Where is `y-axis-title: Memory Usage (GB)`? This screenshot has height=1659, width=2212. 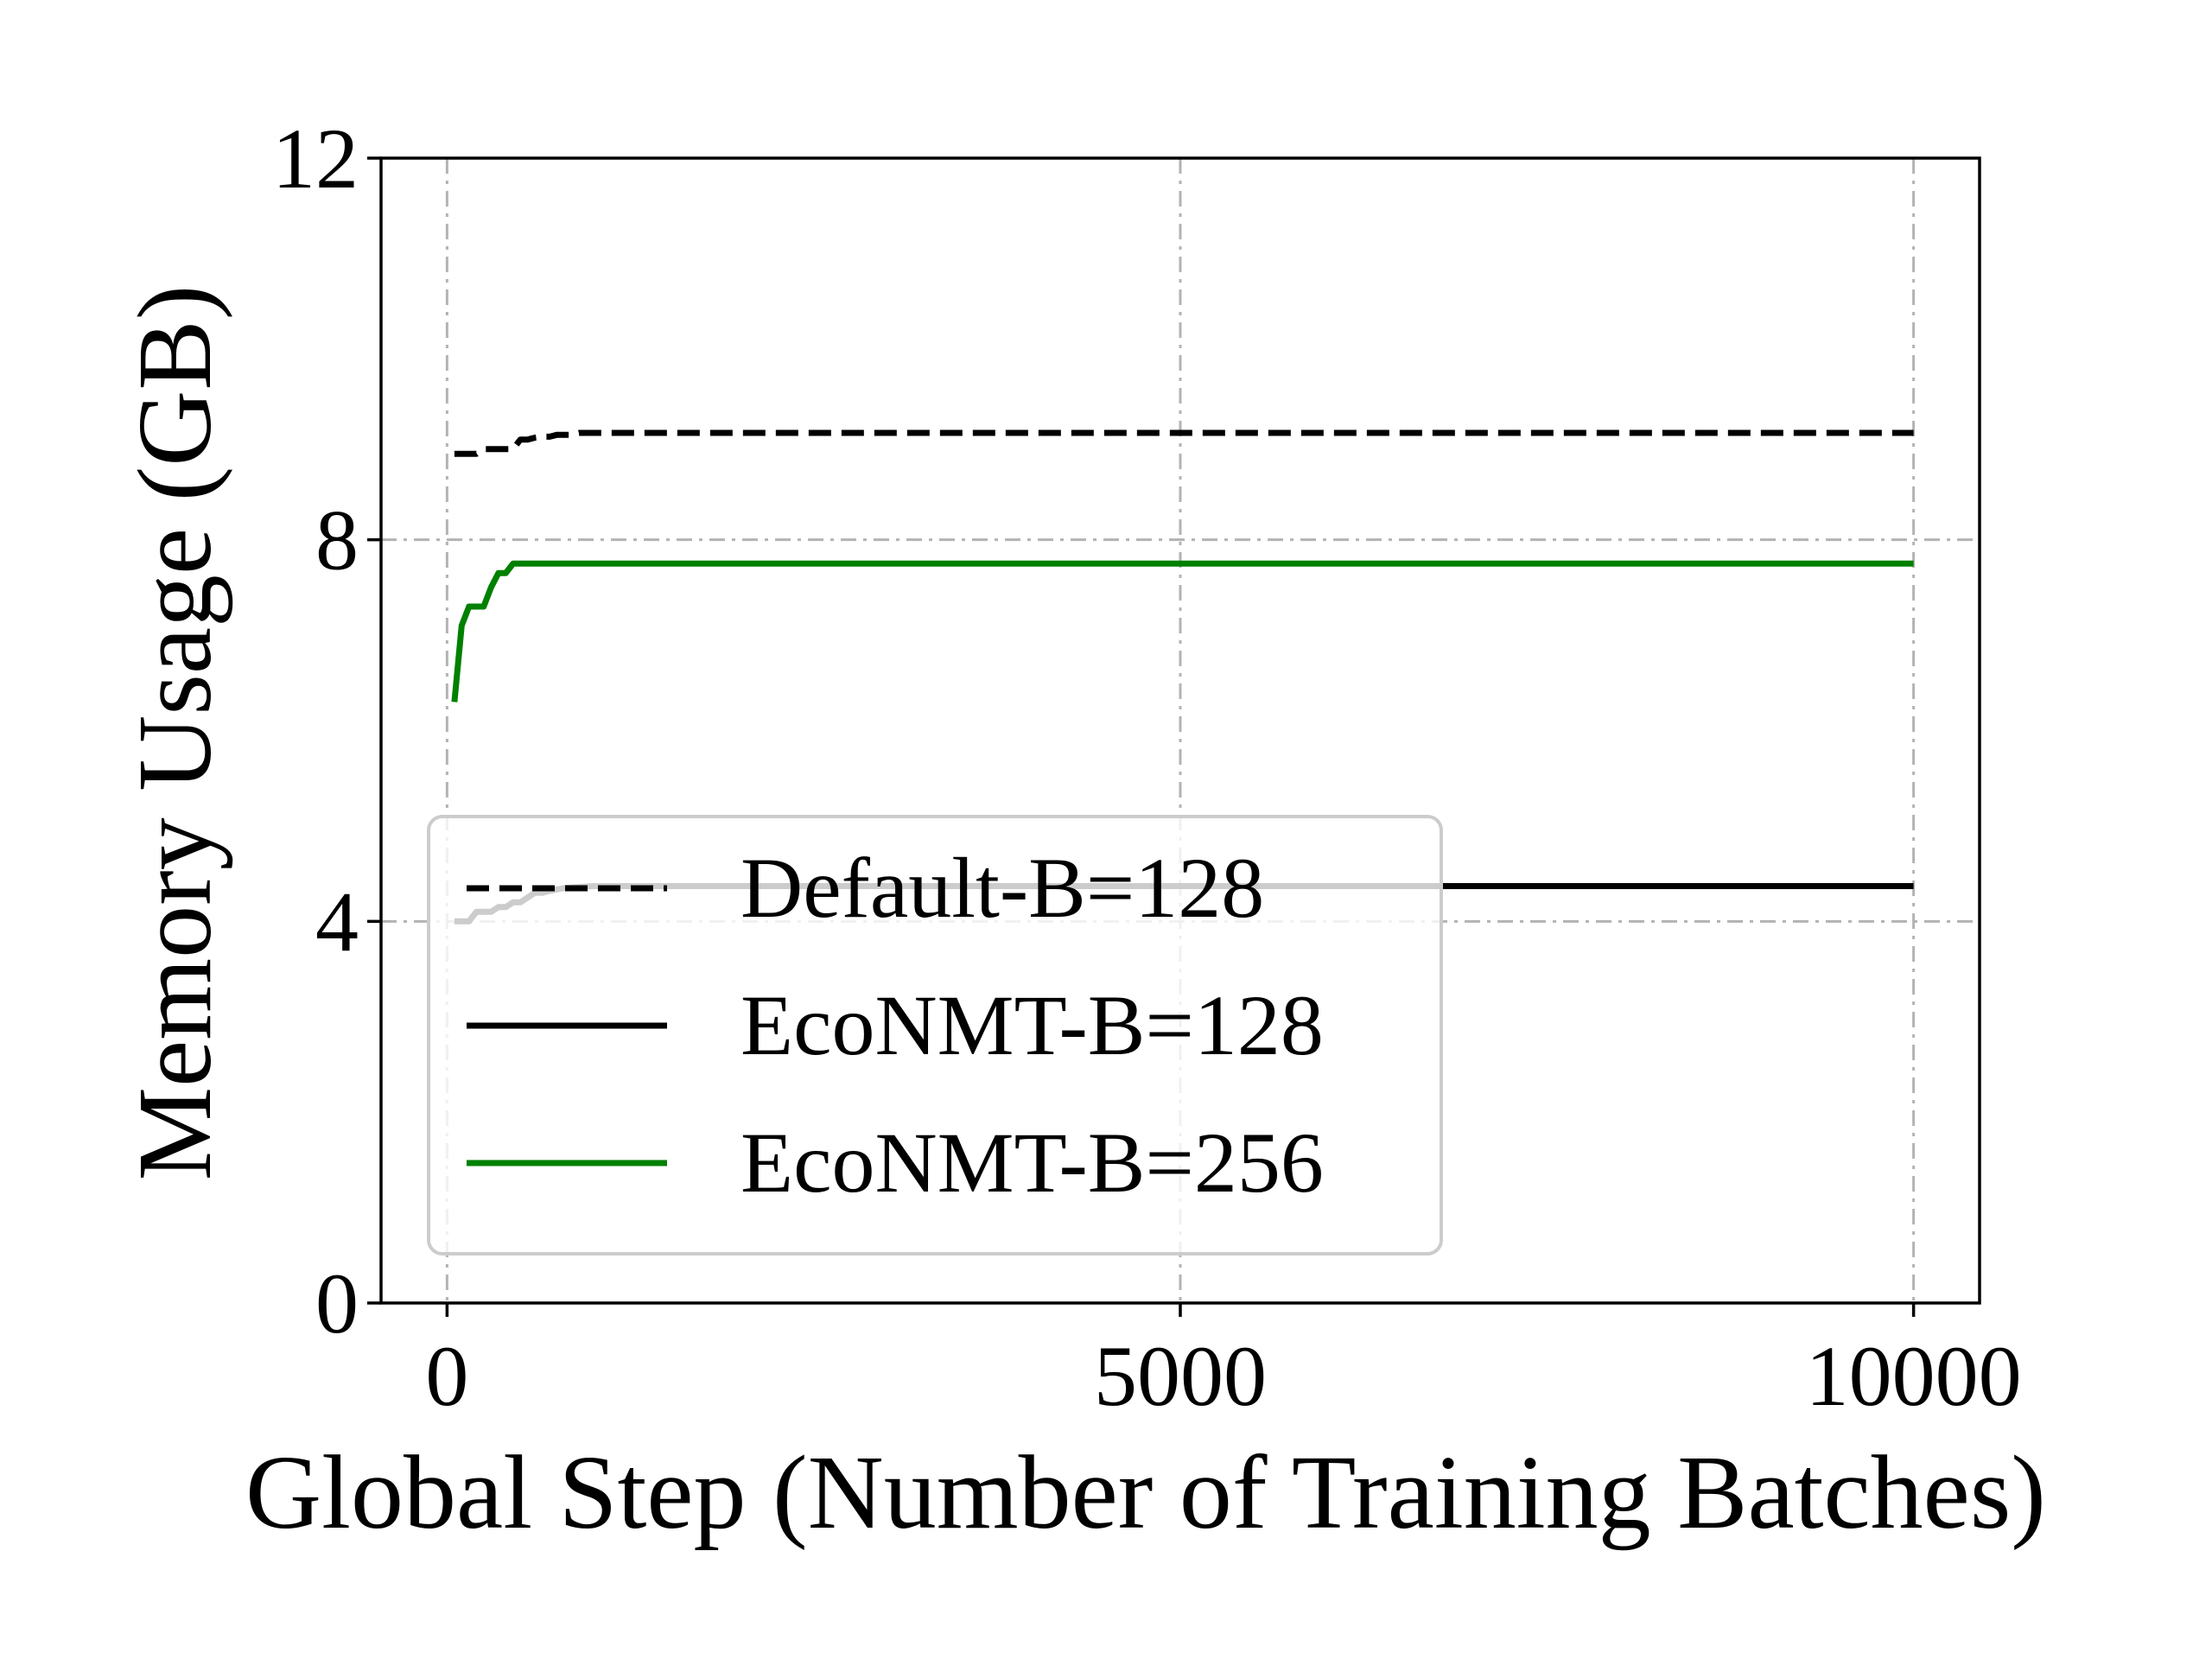
y-axis-title: Memory Usage (GB) is located at coordinates (175, 733).